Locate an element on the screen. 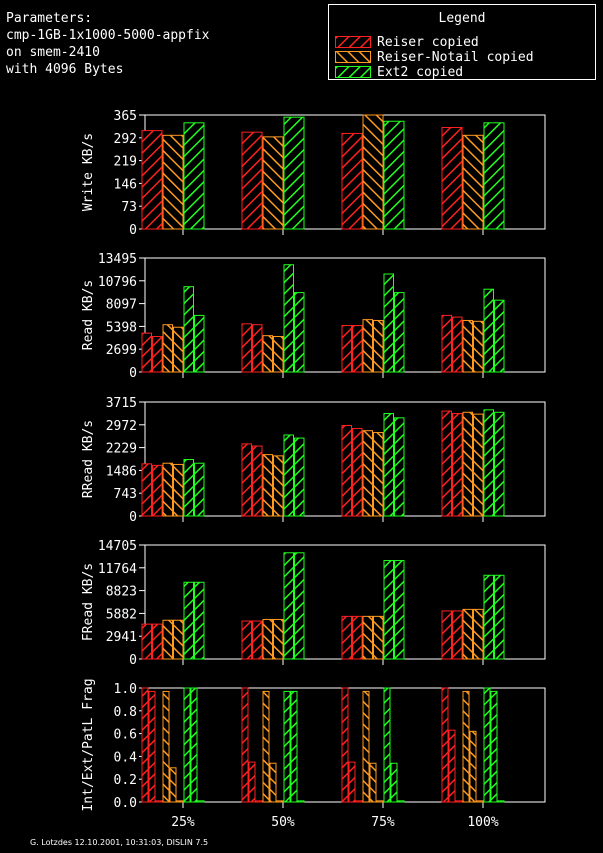  parameters-heading: Parameters: is located at coordinates (49, 18).